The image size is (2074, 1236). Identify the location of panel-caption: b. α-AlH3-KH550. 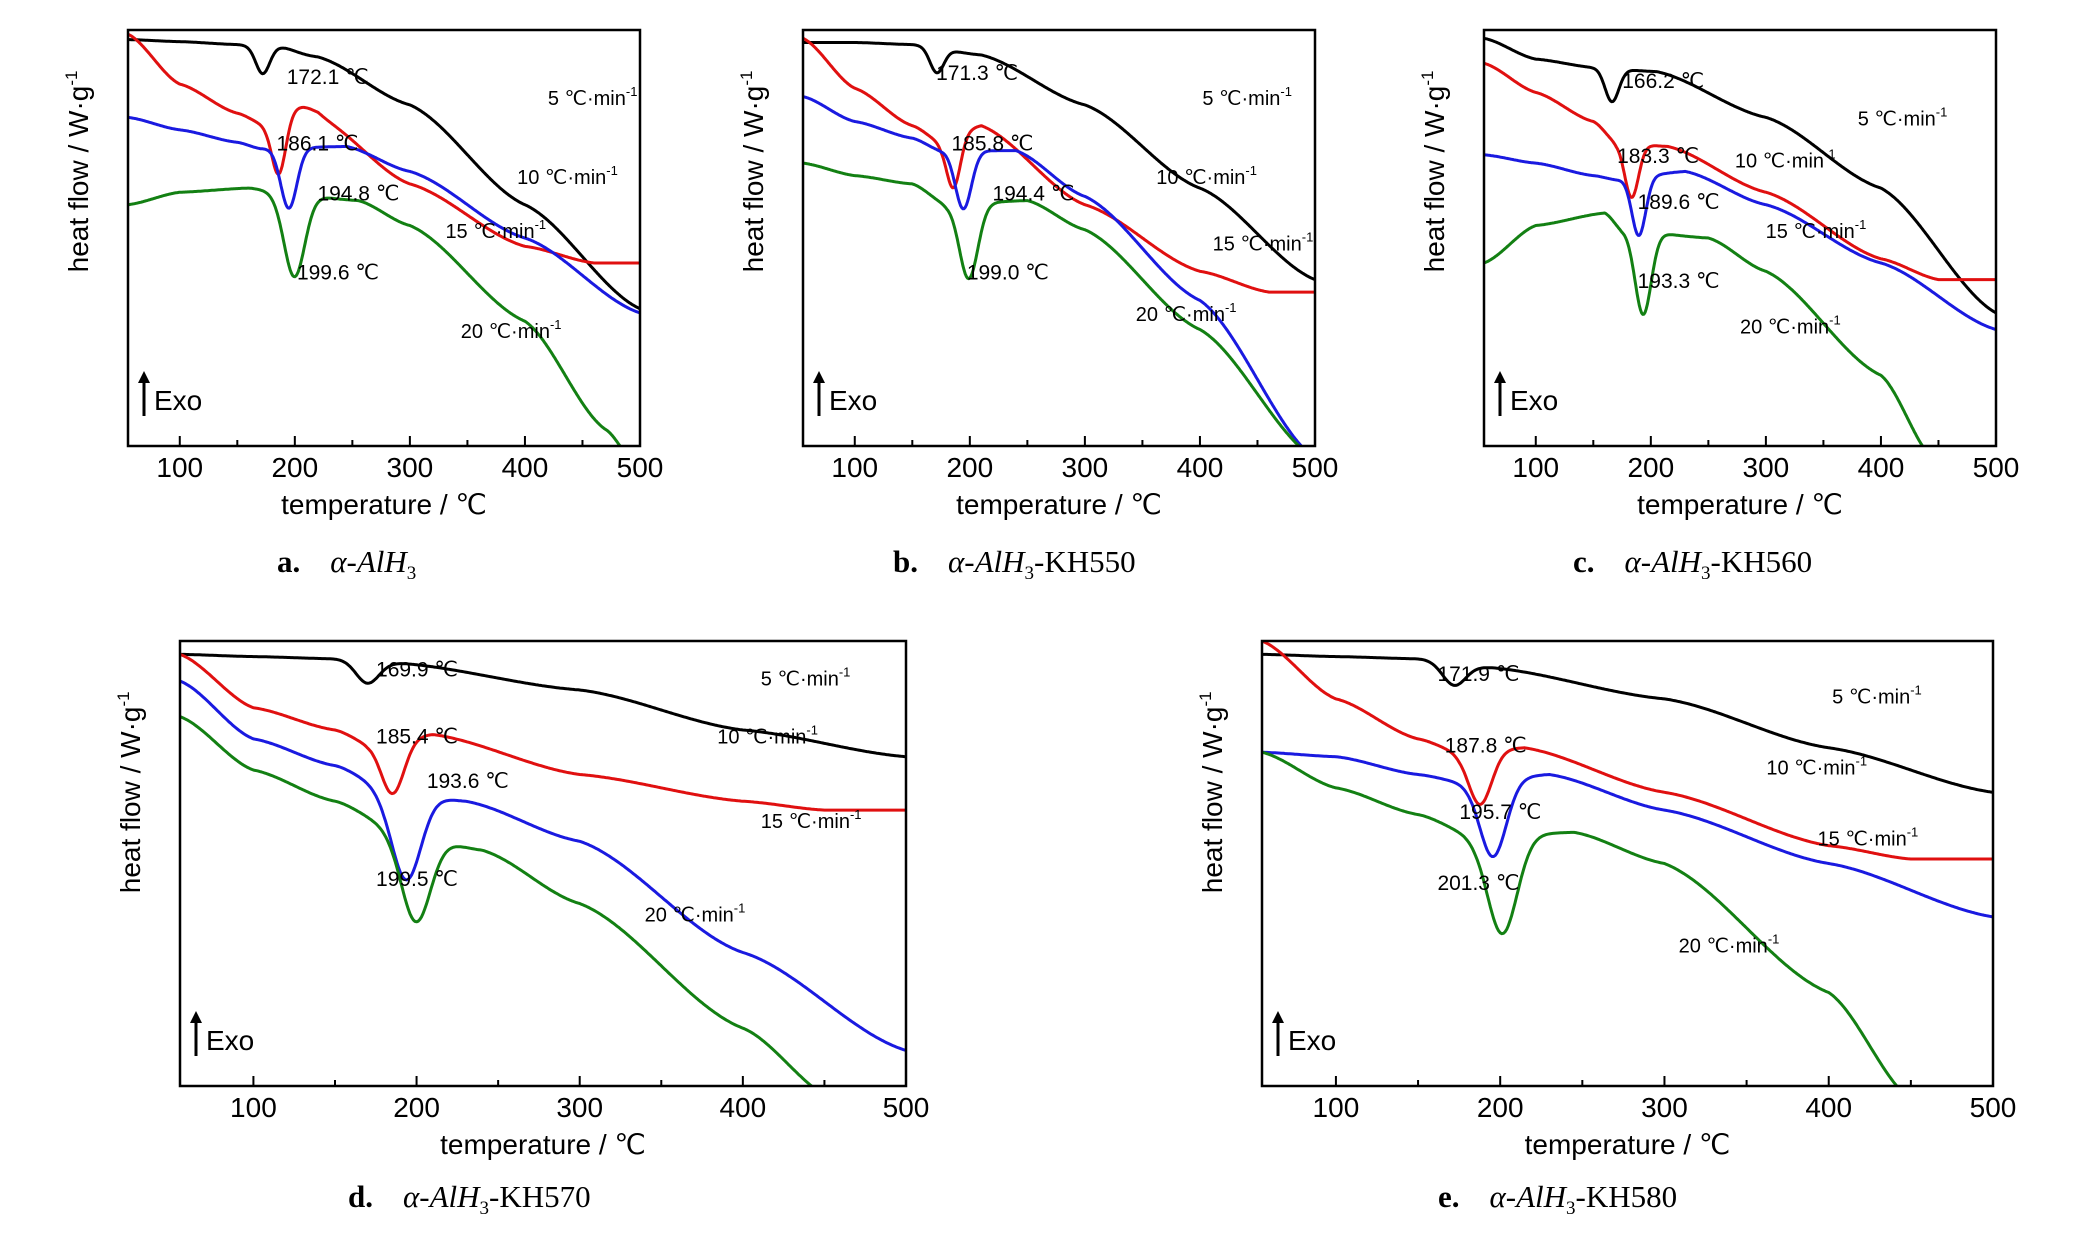
(1014, 564).